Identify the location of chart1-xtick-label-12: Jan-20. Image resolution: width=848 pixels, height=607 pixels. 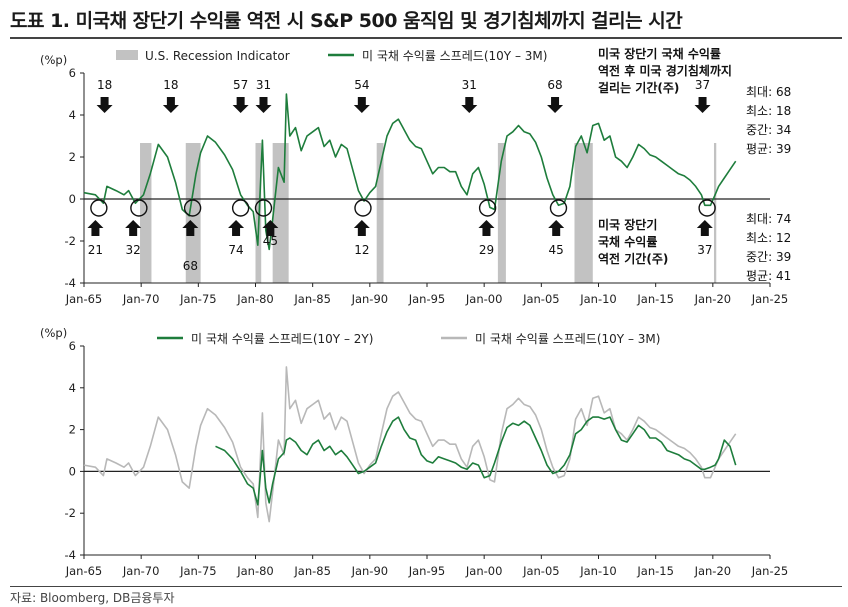
(713, 299).